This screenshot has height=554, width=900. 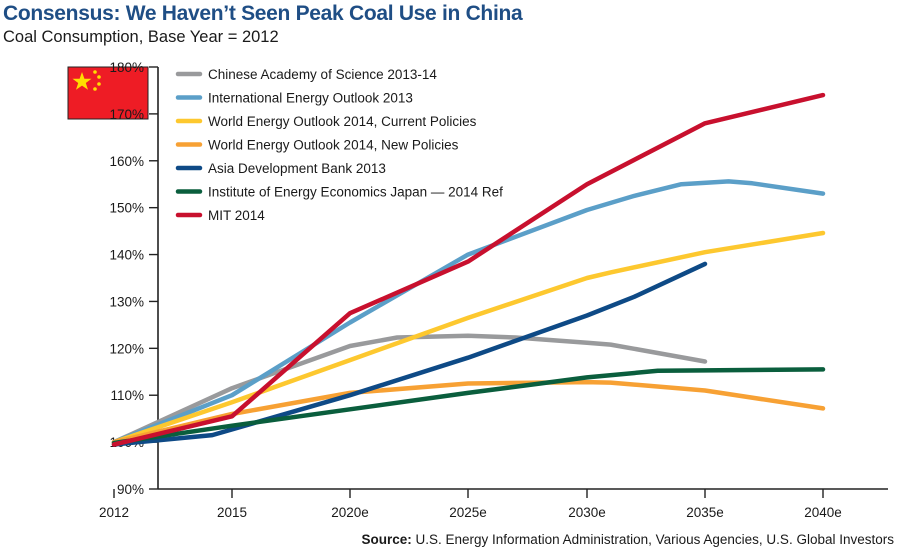 What do you see at coordinates (236, 215) in the screenshot?
I see `legend-label: MIT 2014` at bounding box center [236, 215].